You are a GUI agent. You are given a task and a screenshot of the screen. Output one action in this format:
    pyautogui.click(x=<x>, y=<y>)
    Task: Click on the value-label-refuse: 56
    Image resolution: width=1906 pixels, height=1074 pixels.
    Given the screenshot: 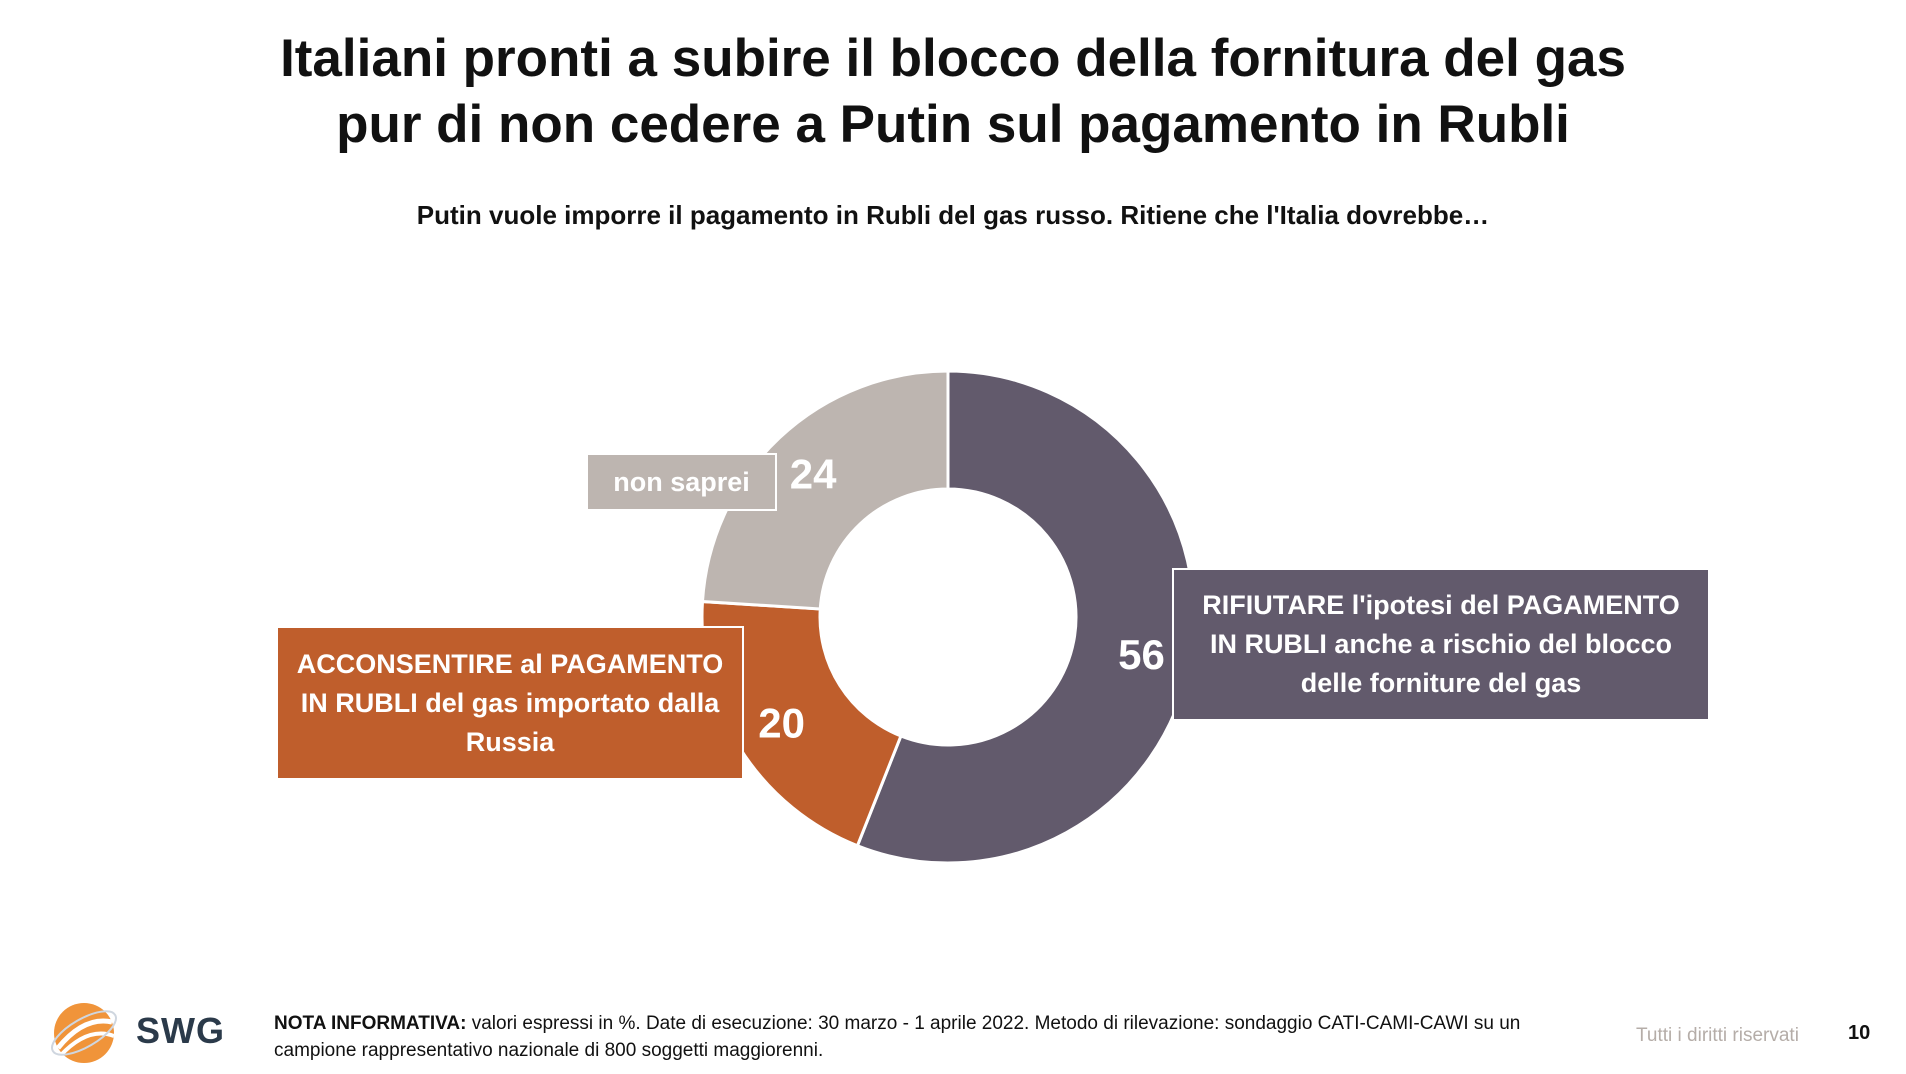 What is the action you would take?
    pyautogui.click(x=1141, y=654)
    